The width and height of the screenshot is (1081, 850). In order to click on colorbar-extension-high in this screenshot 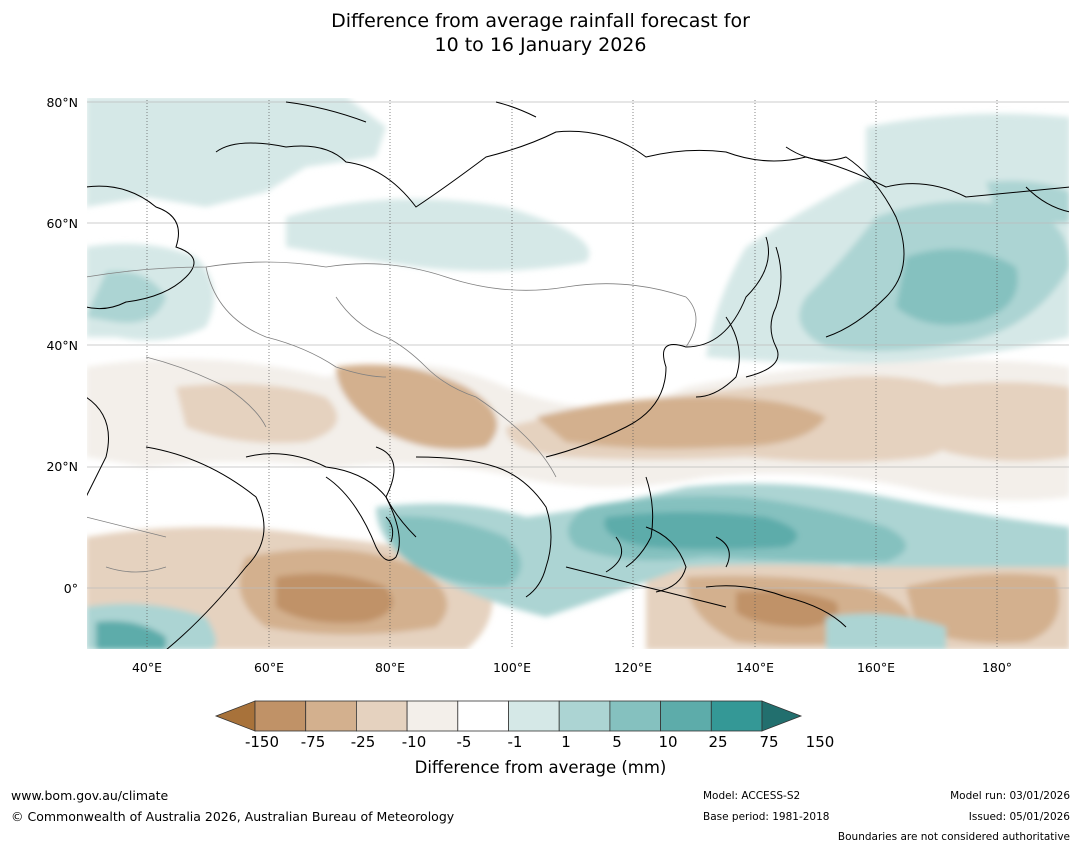, I will do `click(782, 716)`.